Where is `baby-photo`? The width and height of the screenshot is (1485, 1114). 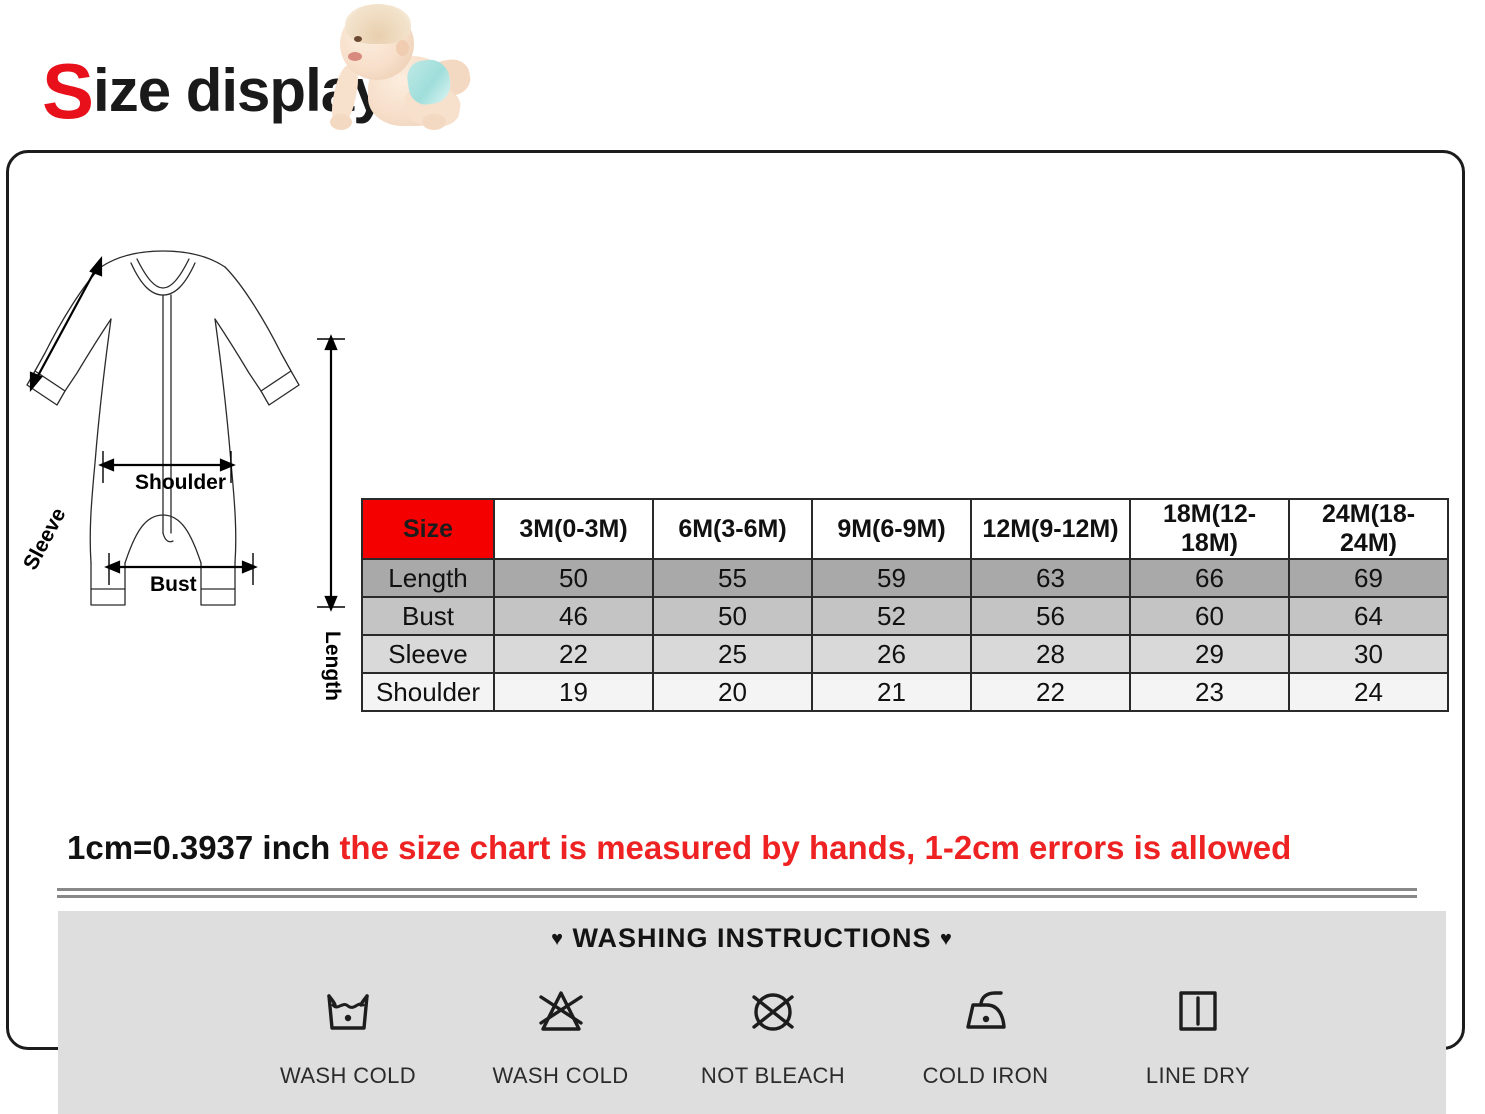
baby-photo is located at coordinates (392, 73).